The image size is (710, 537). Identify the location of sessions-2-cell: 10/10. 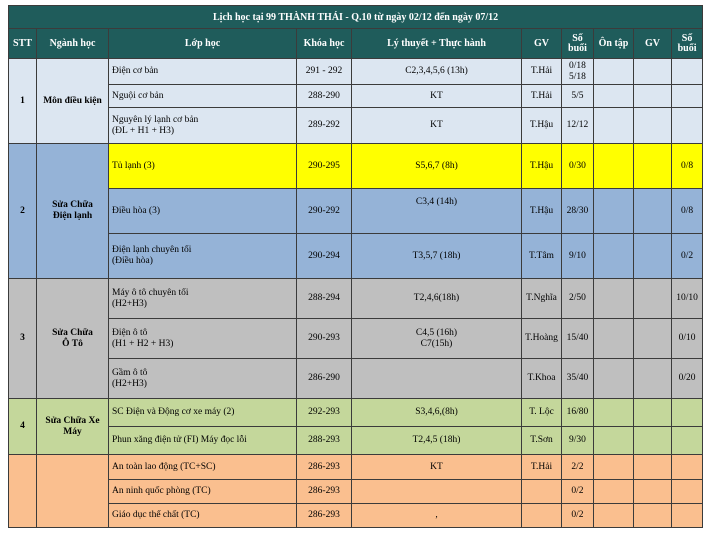
(687, 298).